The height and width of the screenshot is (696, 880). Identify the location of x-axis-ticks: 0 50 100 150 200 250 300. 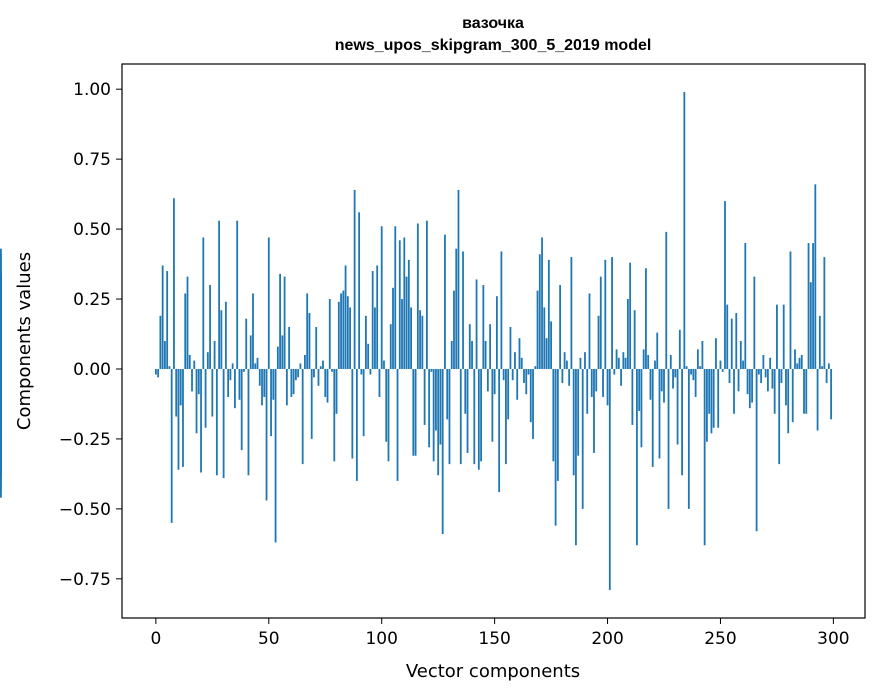
(500, 633).